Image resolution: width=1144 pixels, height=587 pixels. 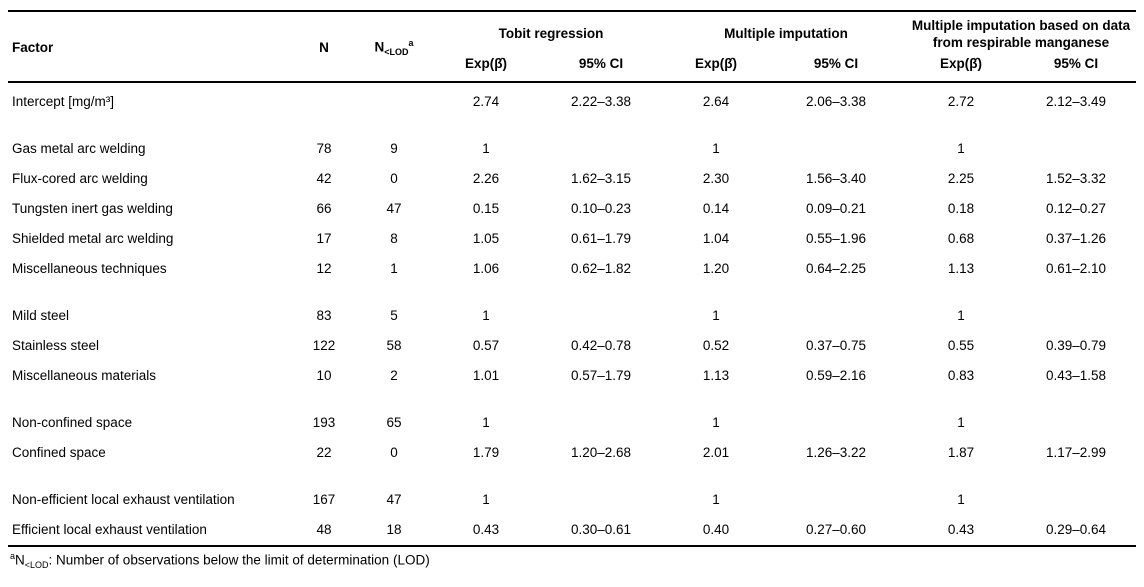 I want to click on cell-factor: Mild steel, so click(x=41, y=316).